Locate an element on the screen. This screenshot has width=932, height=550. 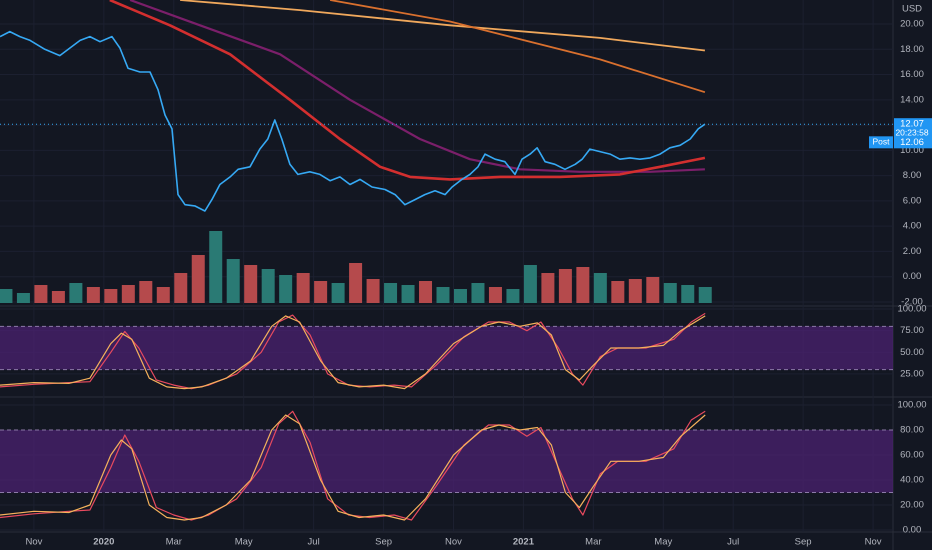
post-label: Post is located at coordinates (881, 142).